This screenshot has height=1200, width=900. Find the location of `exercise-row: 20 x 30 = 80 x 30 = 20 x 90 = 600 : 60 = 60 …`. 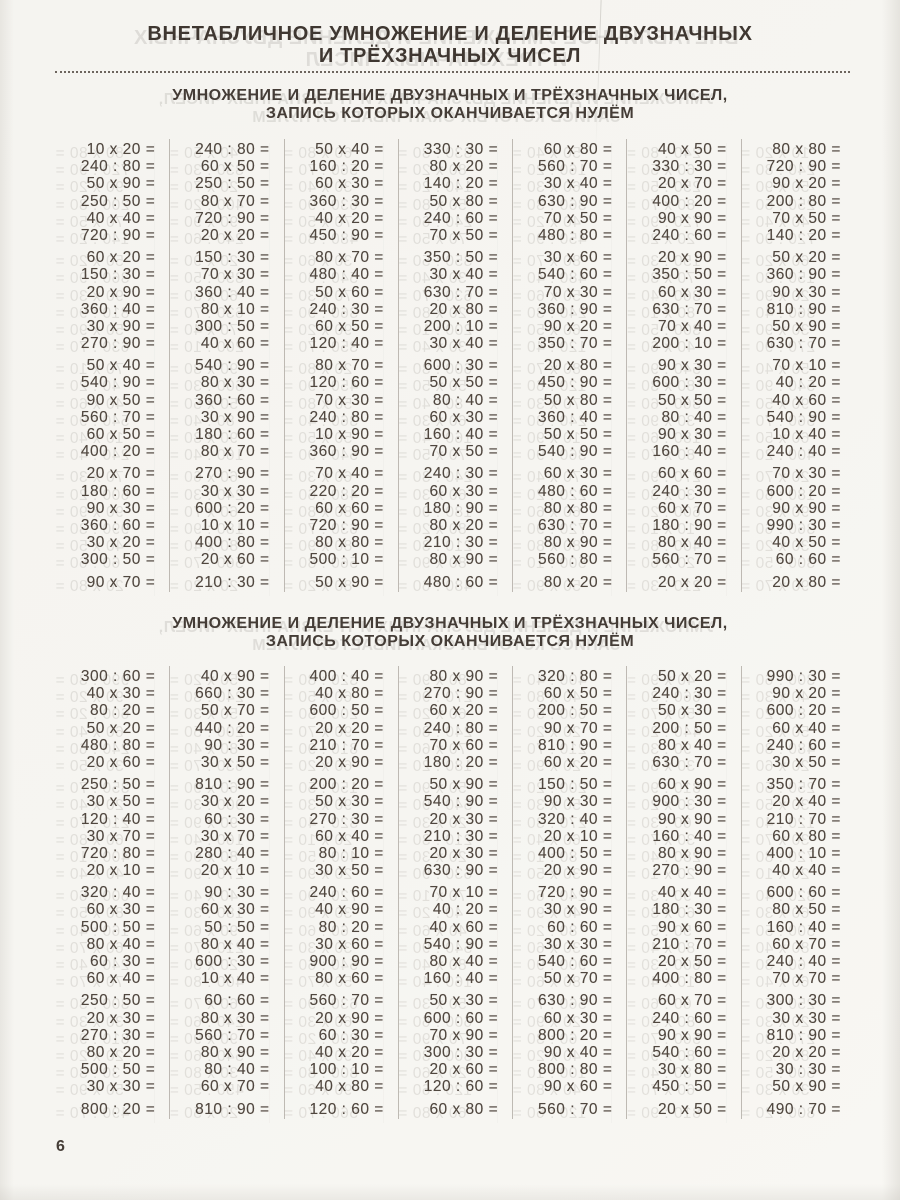

exercise-row: 20 x 30 = 80 x 30 = 20 x 90 = 600 : 60 = 60 … is located at coordinates (455, 1018).